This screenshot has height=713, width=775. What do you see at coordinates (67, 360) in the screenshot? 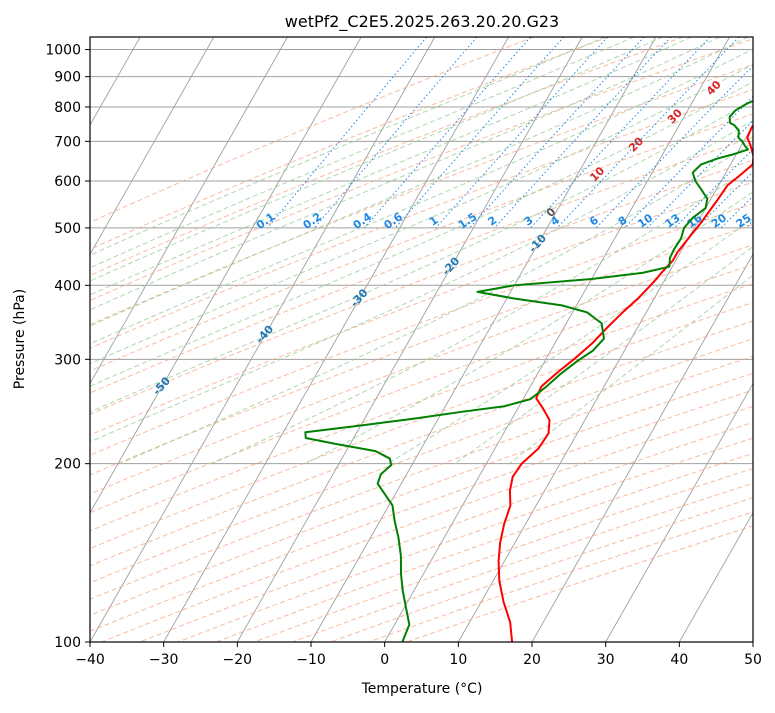
I see `y-tick-label: 300` at bounding box center [67, 360].